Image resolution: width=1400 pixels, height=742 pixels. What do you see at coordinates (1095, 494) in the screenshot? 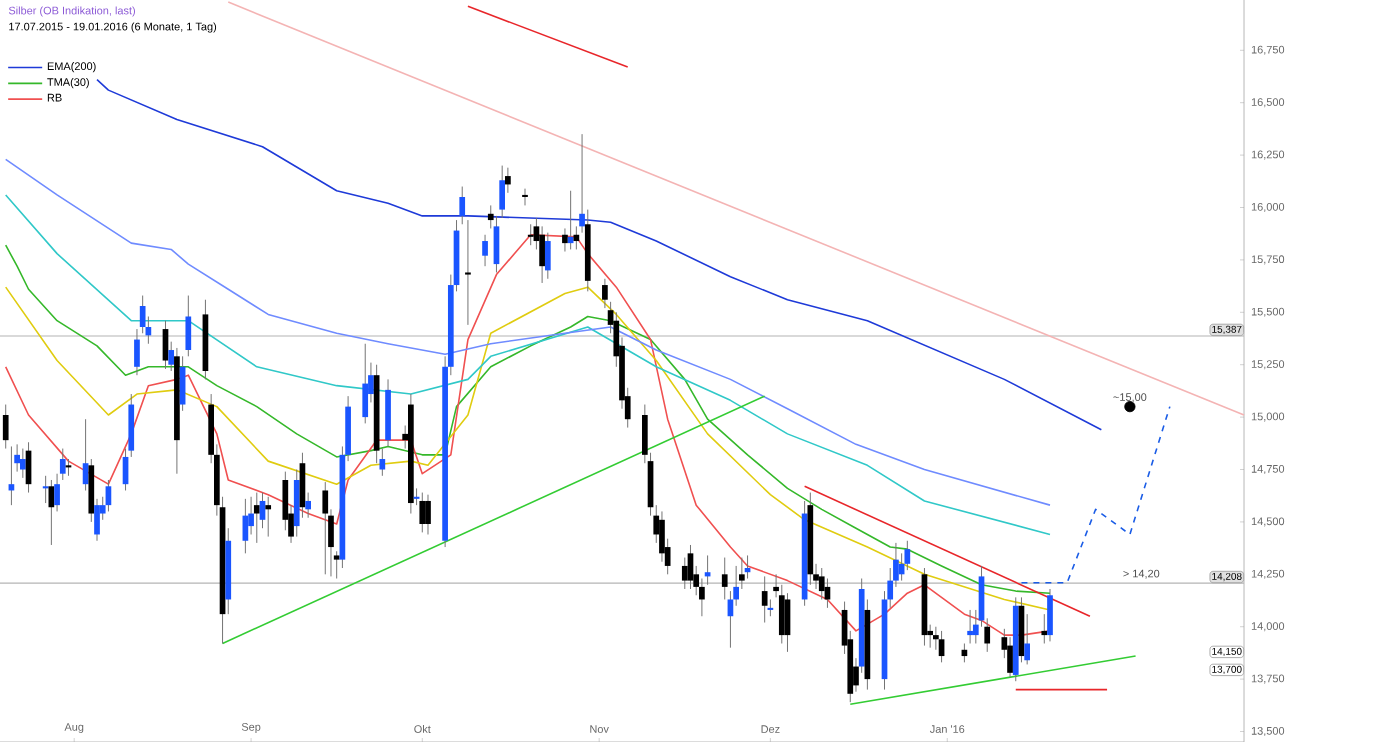
I see `line-series` at bounding box center [1095, 494].